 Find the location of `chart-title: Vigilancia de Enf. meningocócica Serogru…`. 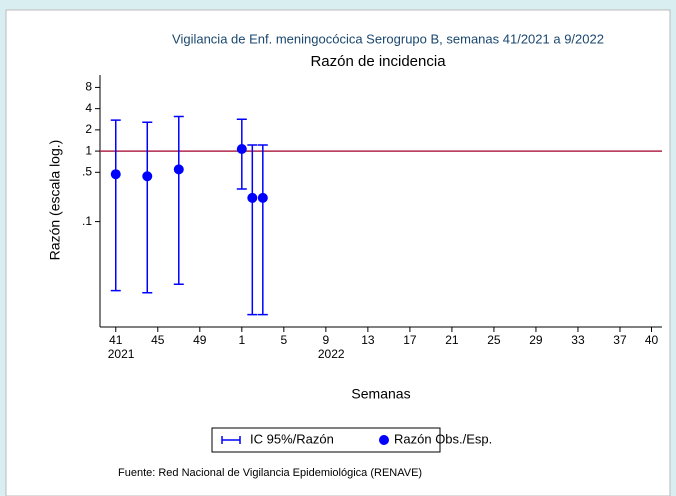

chart-title: Vigilancia de Enf. meningocócica Serogru… is located at coordinates (388, 38).